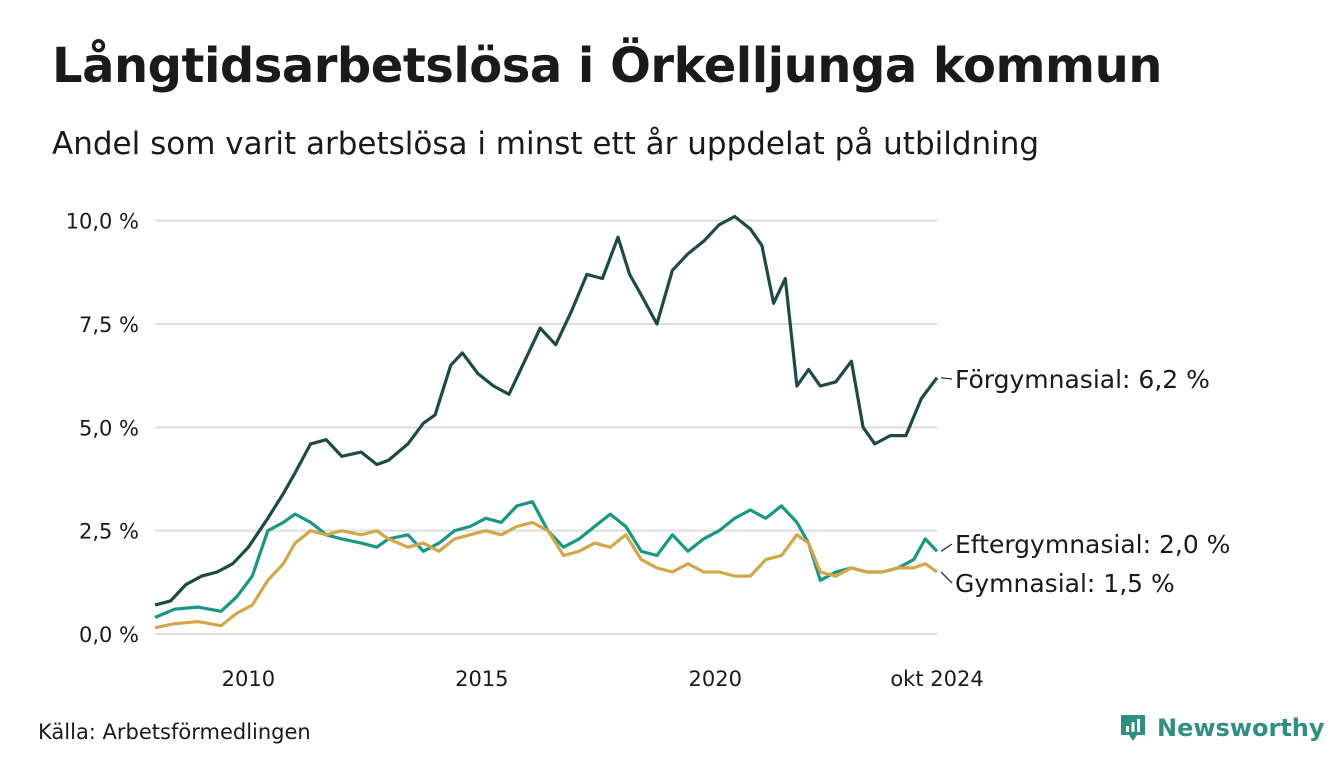 The image size is (1340, 780). Describe the element at coordinates (1065, 583) in the screenshot. I see `series-end-label: Gymnasial: 1,5 %` at that location.